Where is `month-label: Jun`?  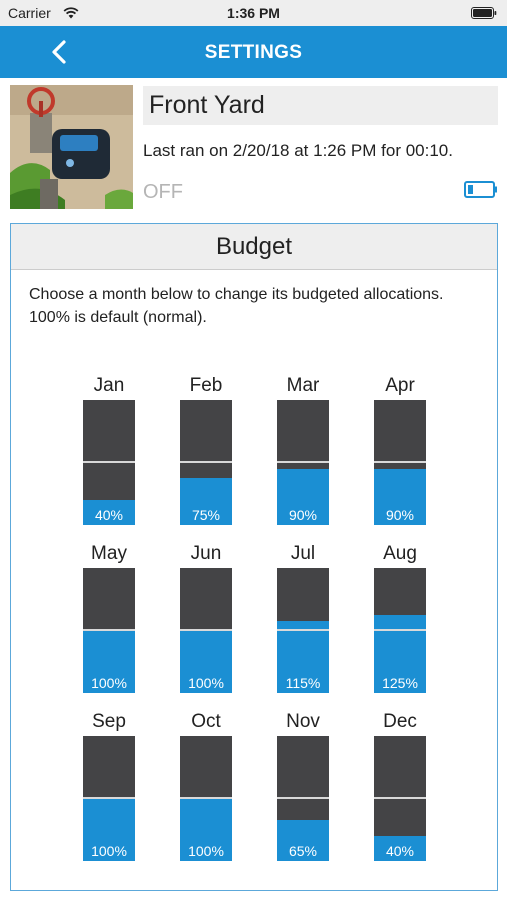 month-label: Jun is located at coordinates (206, 553).